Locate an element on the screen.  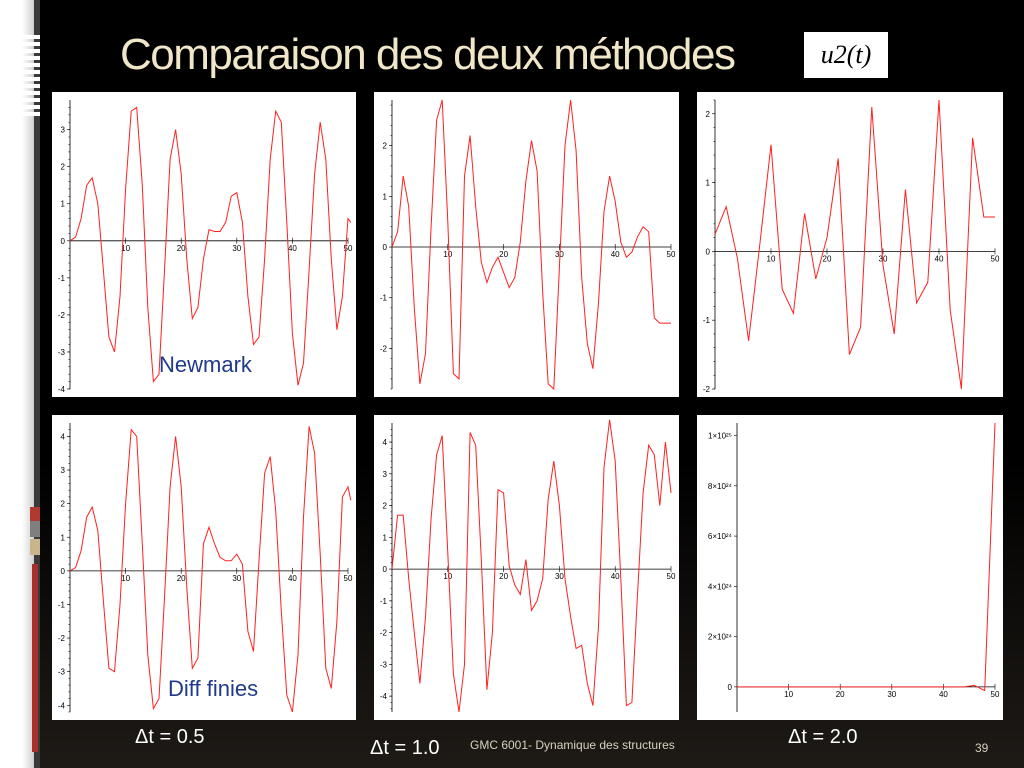
chart-newmark-dt10: 10 20 30 40 50 -2 -1 0 1 2 is located at coordinates (526, 244).